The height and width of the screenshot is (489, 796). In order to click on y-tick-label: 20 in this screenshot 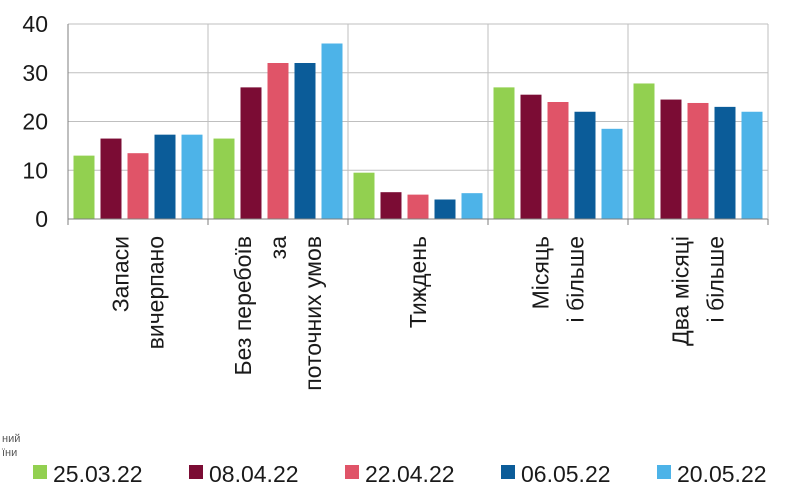, I will do `click(35, 122)`.